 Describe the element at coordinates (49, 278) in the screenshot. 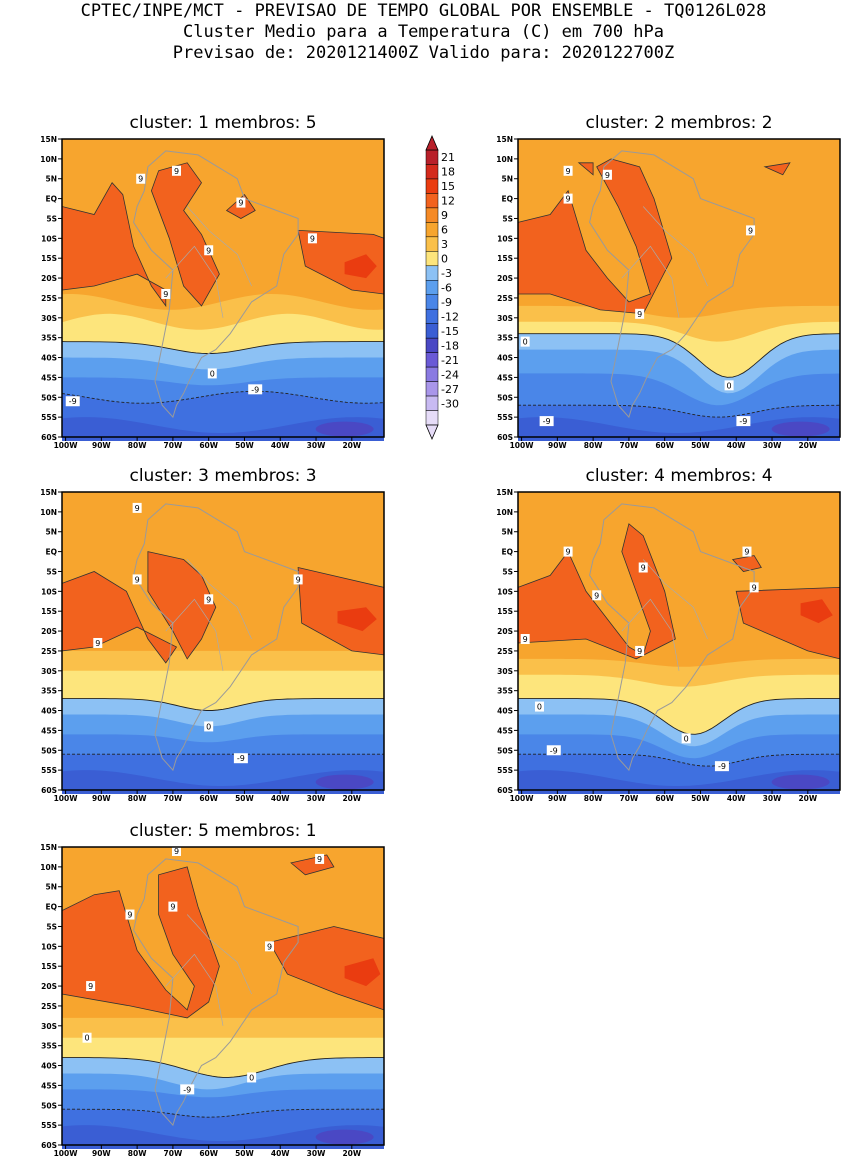

I see `lat-tick-label: 20S` at that location.